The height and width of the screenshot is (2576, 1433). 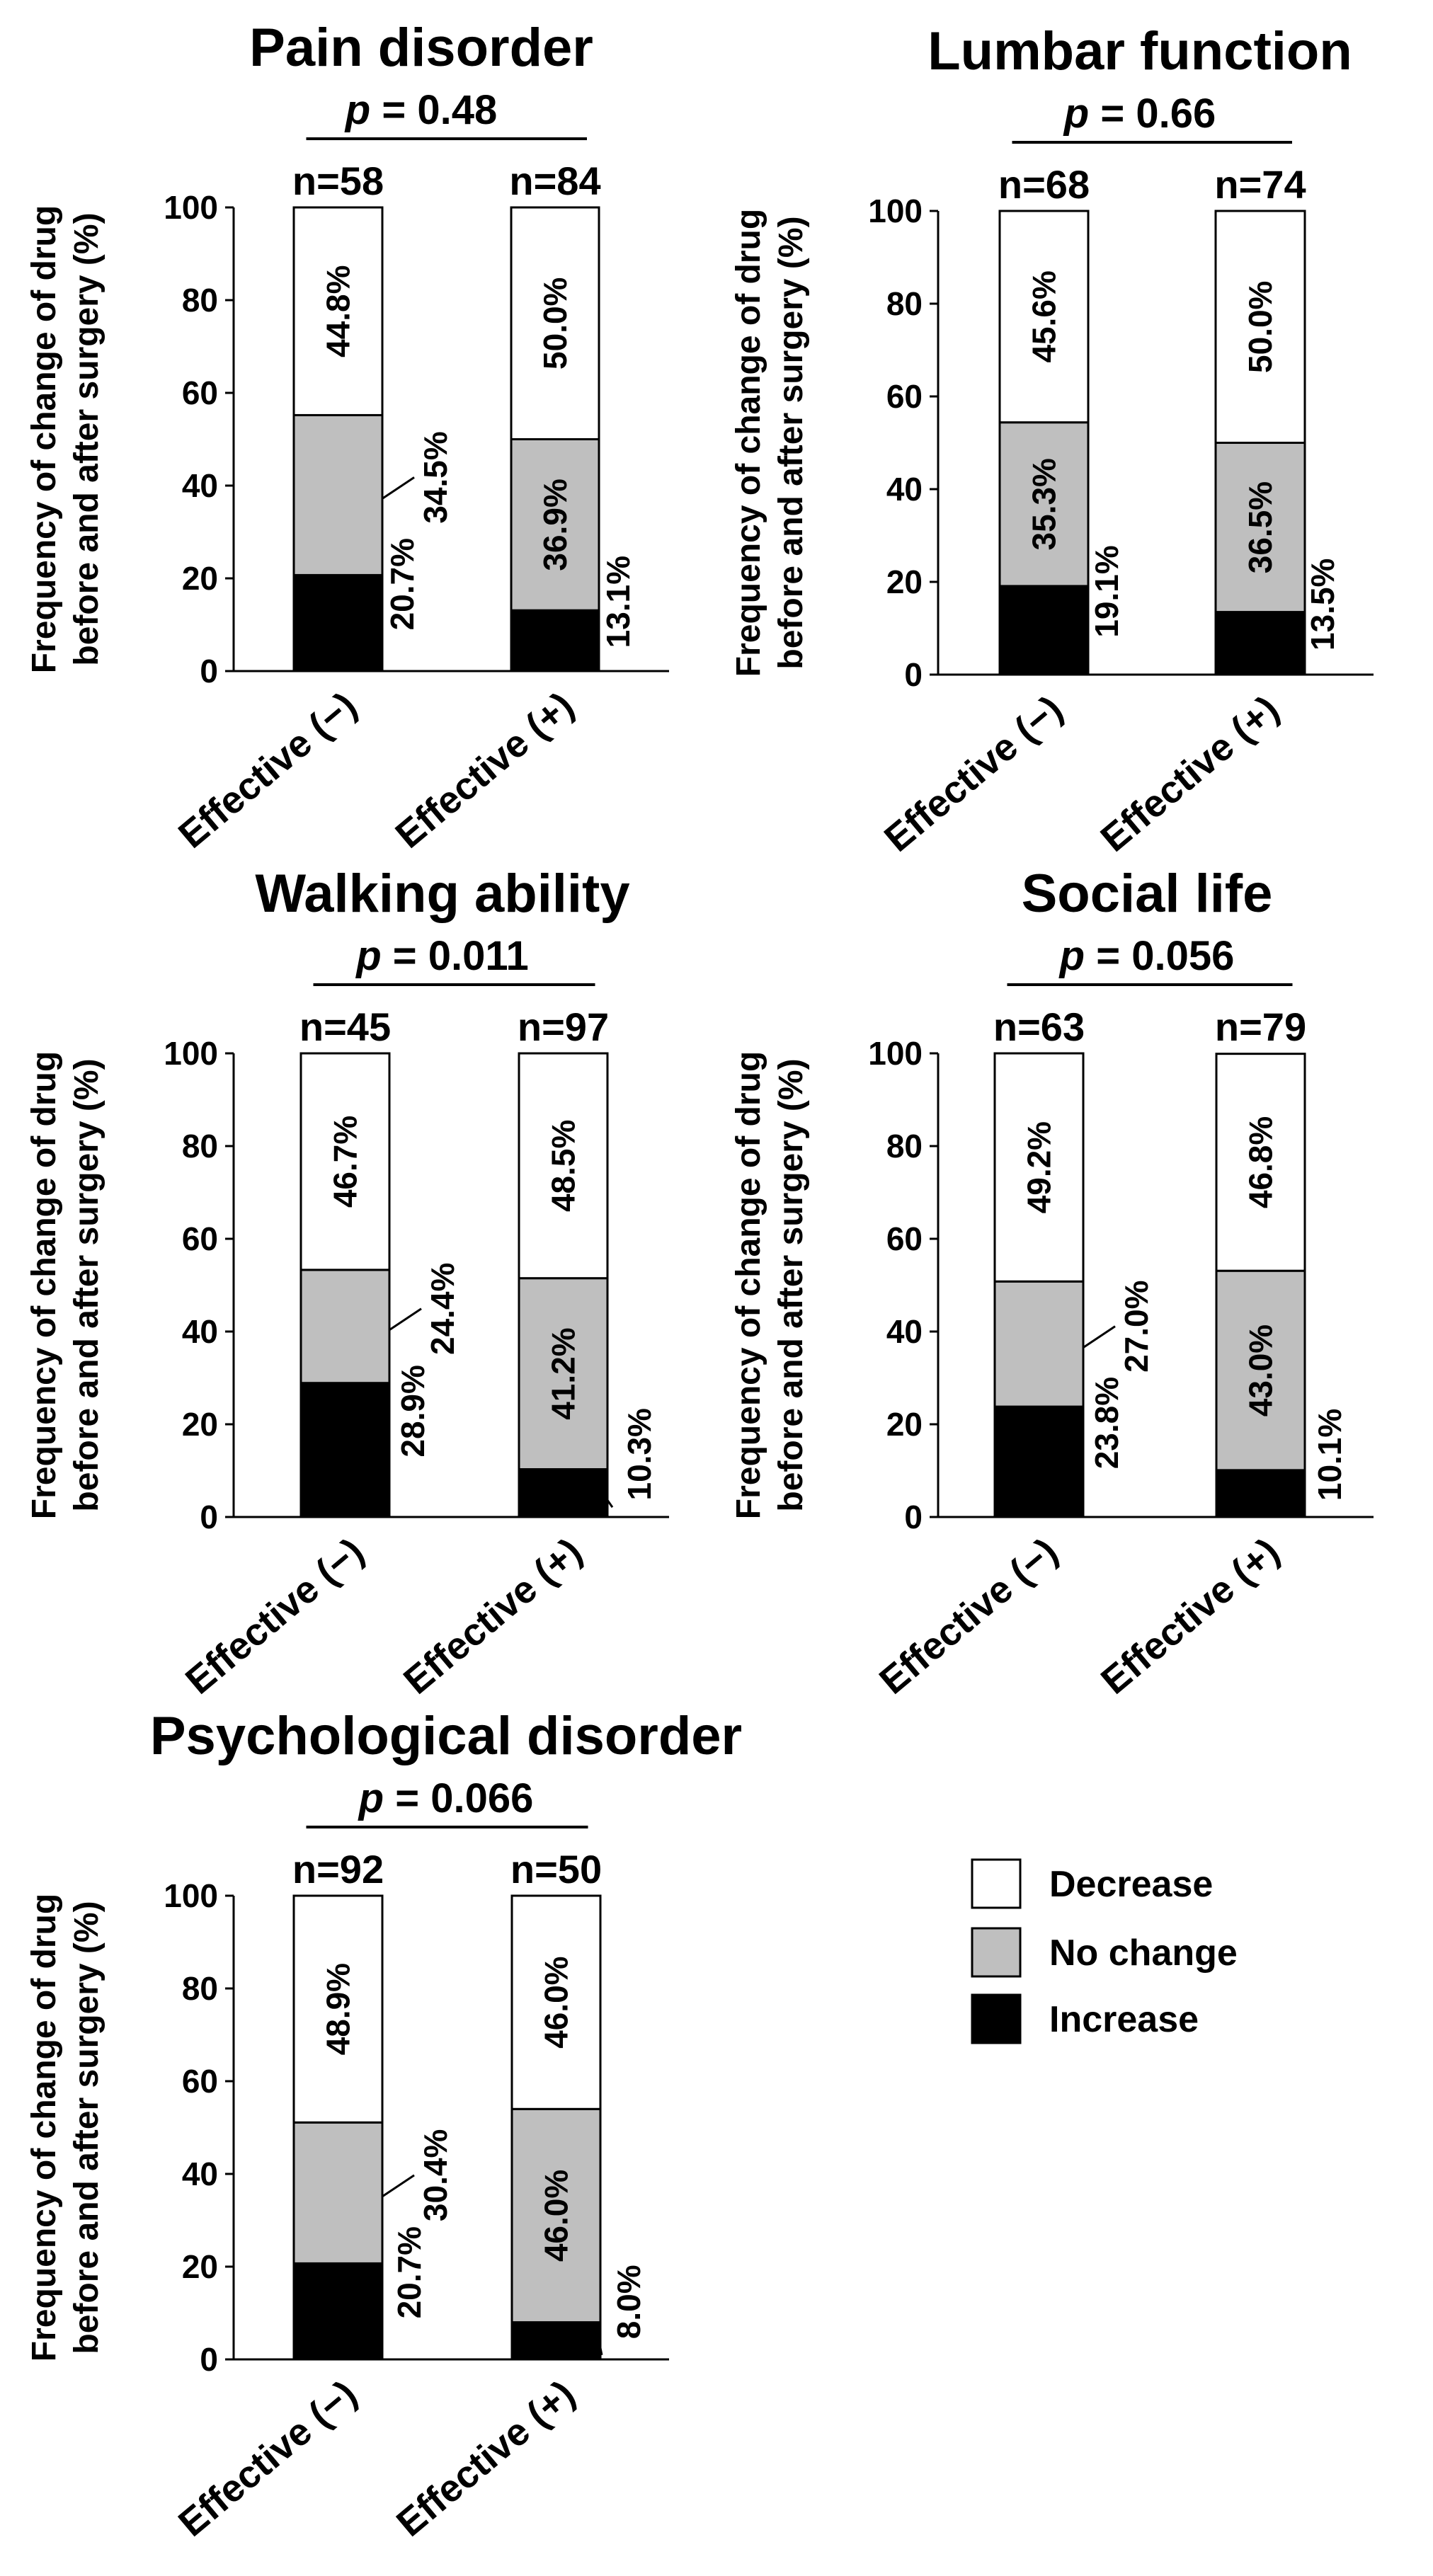 What do you see at coordinates (1044, 184) in the screenshot?
I see `n-label: n=68` at bounding box center [1044, 184].